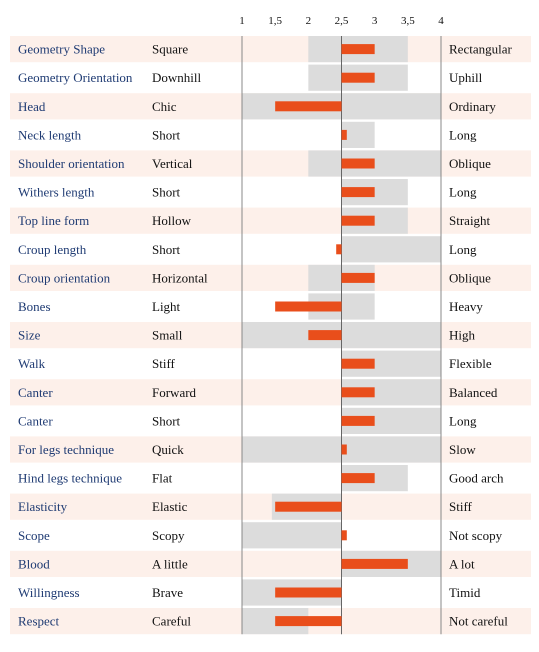 Image resolution: width=539 pixels, height=652 pixels. Describe the element at coordinates (462, 449) in the screenshot. I see `high-pole-label: Slow` at that location.